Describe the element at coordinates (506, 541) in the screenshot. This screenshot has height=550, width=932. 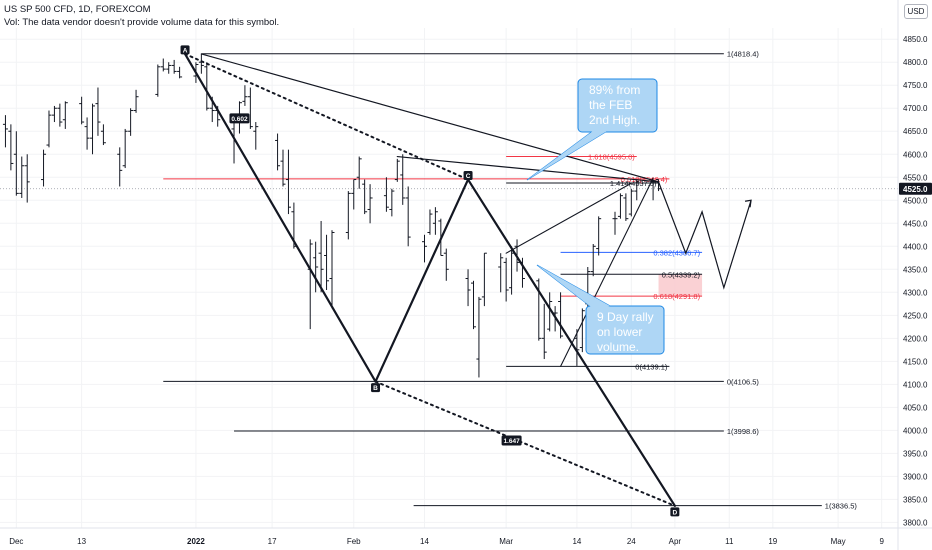
I see `time-tick-label: Mar` at that location.